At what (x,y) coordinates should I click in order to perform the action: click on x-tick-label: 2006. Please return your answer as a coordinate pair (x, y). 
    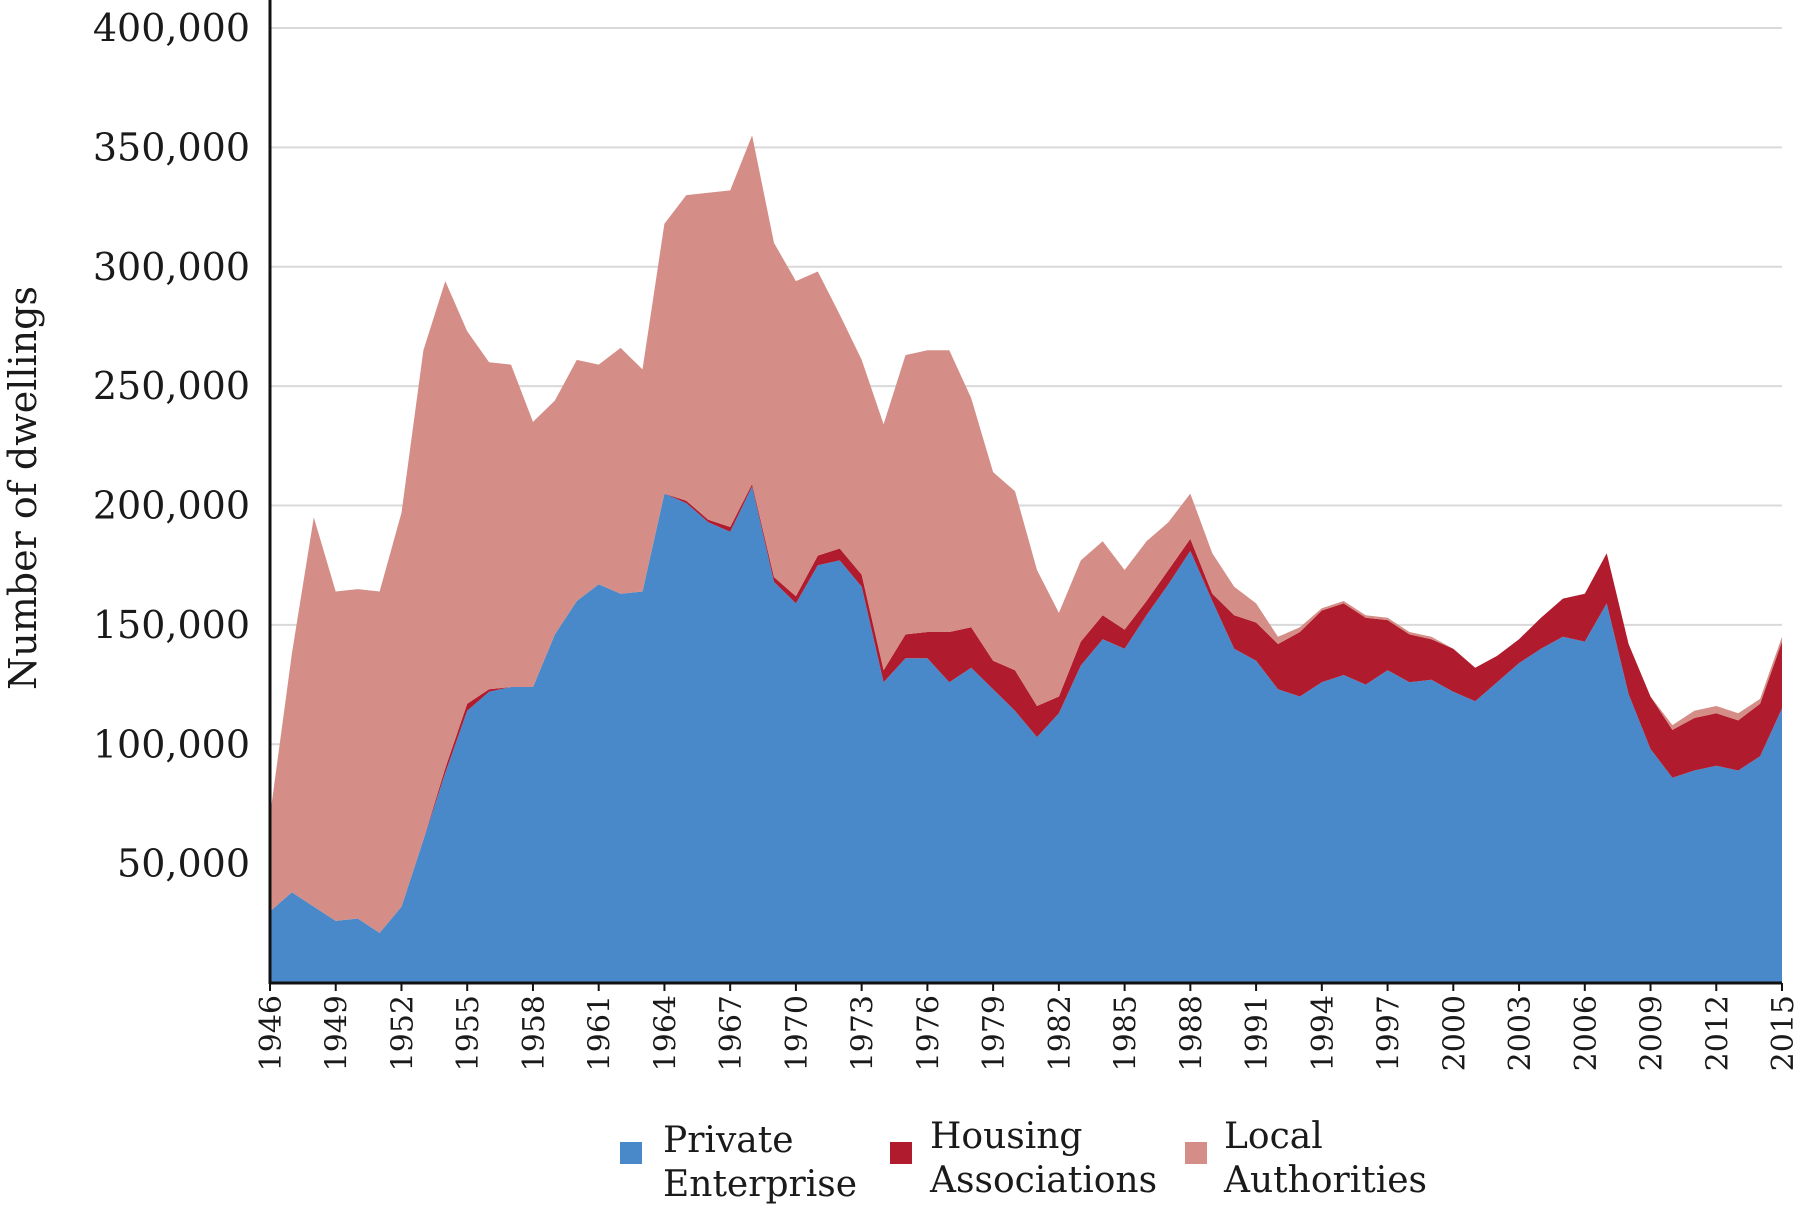
    Looking at the image, I should click on (1586, 1033).